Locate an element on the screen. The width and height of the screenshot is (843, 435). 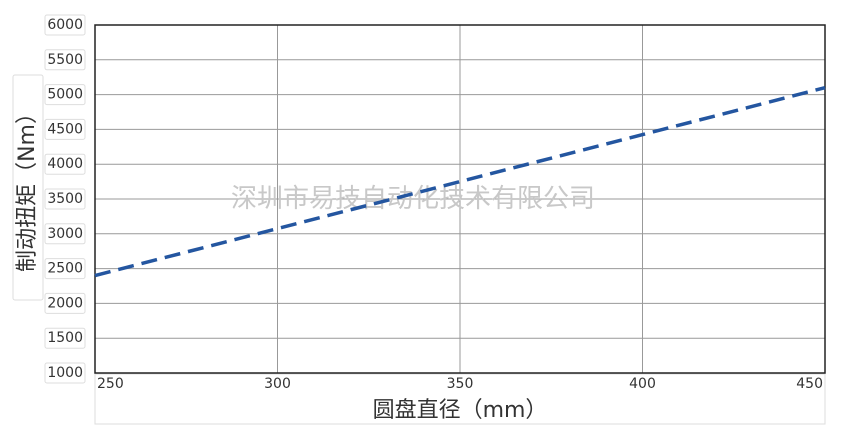
x-tick-label: 400 is located at coordinates (642, 384).